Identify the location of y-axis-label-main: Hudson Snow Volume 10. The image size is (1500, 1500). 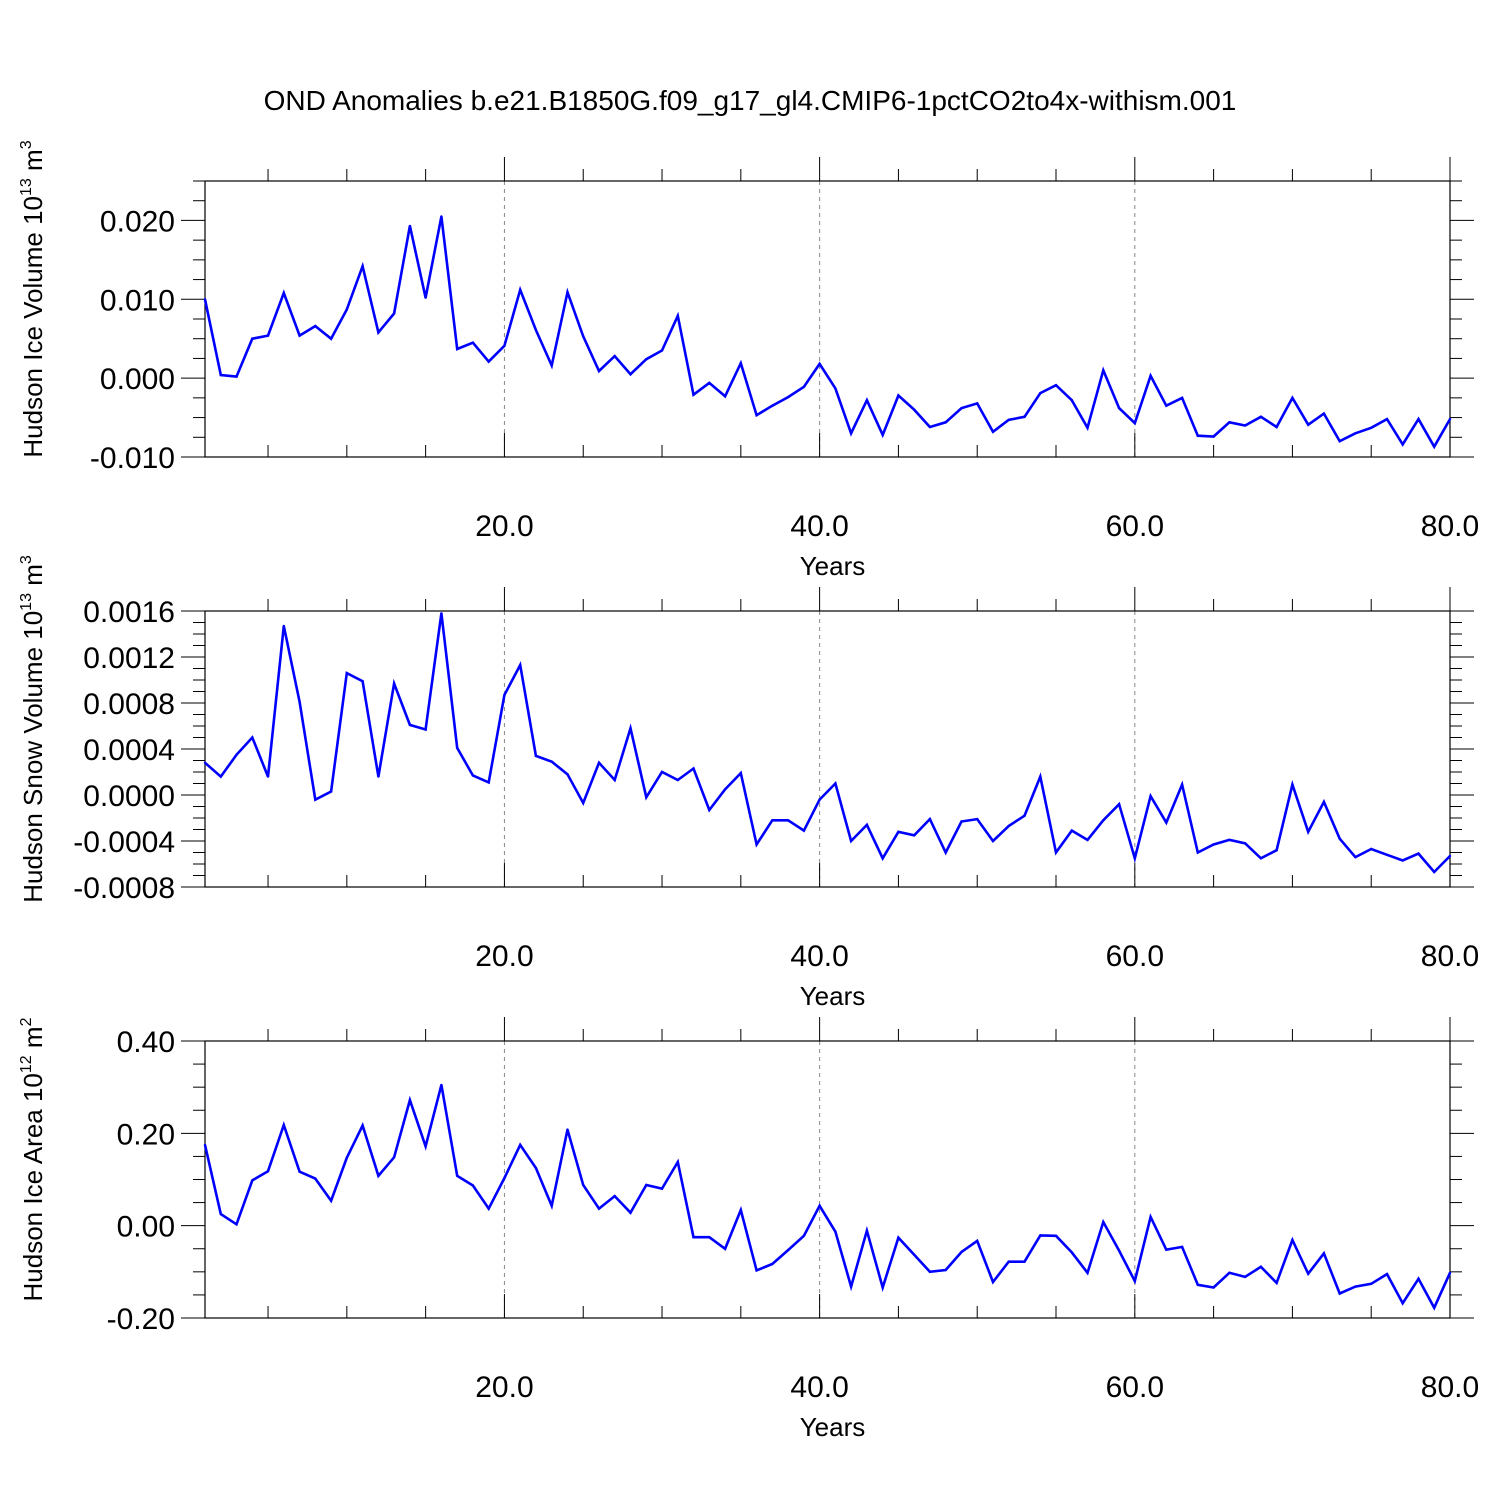
(33, 757).